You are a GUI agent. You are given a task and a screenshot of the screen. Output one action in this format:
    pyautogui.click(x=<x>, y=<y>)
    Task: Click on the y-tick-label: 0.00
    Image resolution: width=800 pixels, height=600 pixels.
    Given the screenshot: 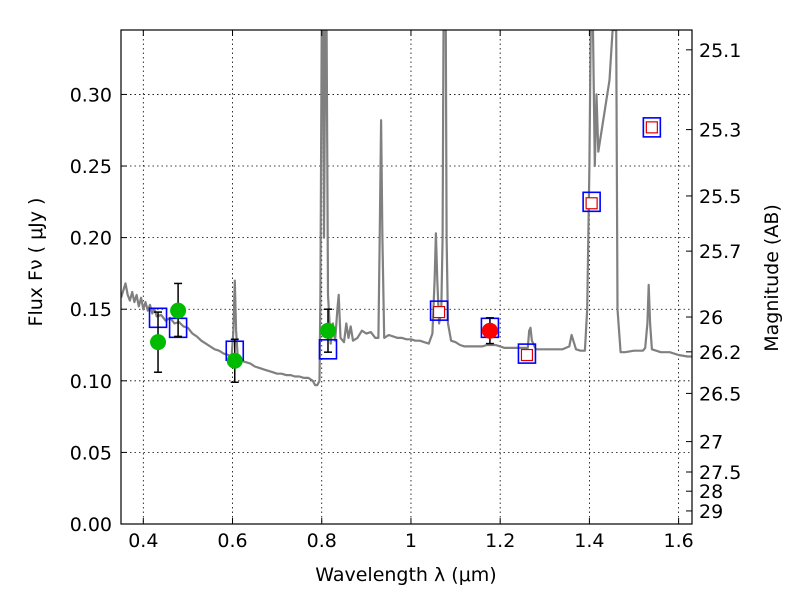 What is the action you would take?
    pyautogui.click(x=91, y=525)
    